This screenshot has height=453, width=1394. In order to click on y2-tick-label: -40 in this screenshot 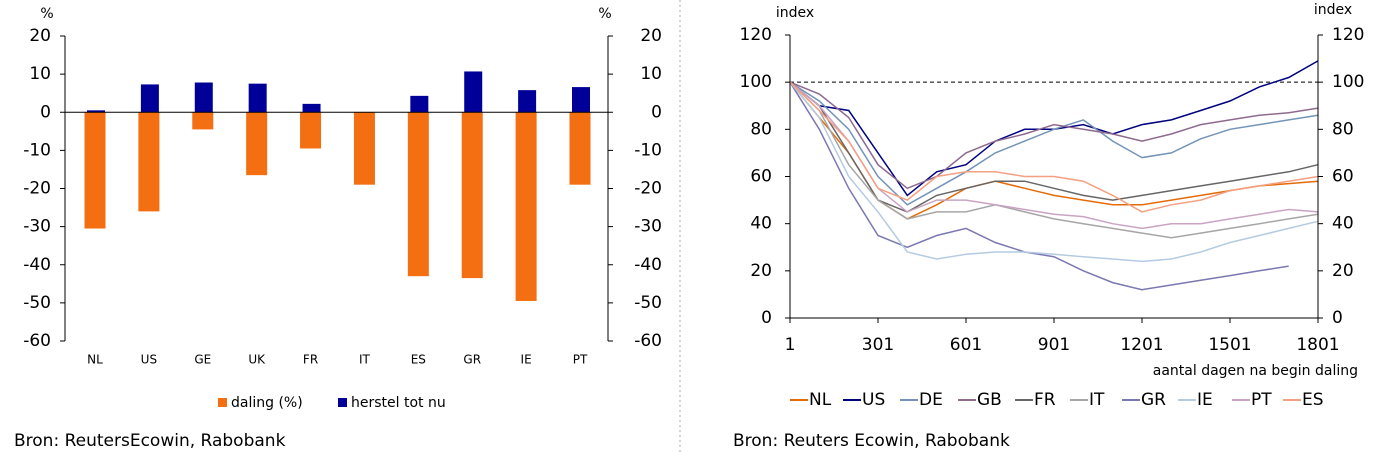, I will do `click(648, 265)`.